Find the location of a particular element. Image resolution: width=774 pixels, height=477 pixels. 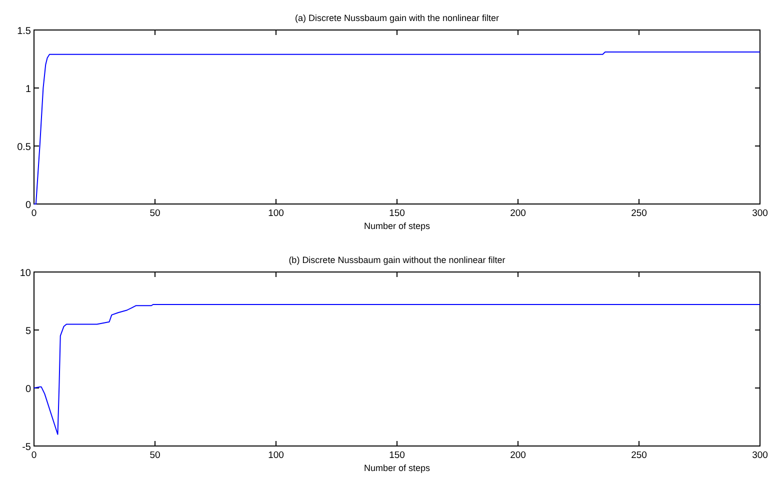

y-tick-label: 0.5 is located at coordinates (24, 147).